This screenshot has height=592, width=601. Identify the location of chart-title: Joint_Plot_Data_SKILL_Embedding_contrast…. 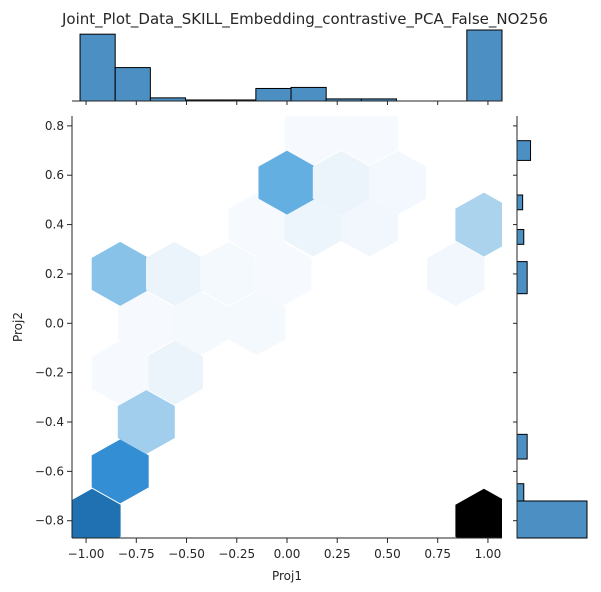
(304, 19).